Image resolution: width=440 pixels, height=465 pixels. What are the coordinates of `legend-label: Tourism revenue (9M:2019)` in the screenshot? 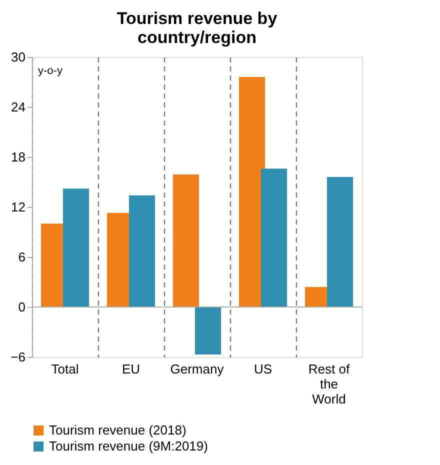 It's located at (128, 446).